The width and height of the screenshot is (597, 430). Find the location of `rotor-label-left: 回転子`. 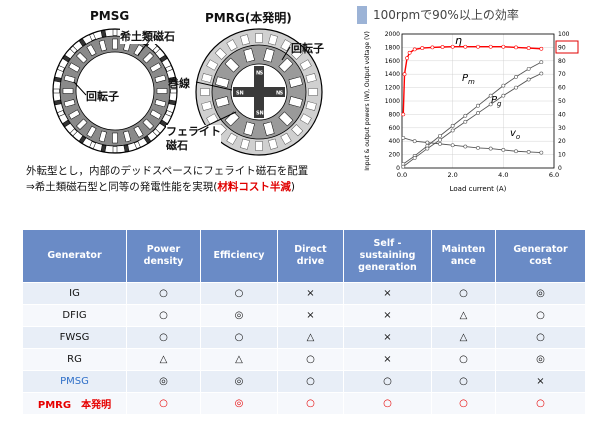

rotor-label-left: 回転子 is located at coordinates (102, 96).